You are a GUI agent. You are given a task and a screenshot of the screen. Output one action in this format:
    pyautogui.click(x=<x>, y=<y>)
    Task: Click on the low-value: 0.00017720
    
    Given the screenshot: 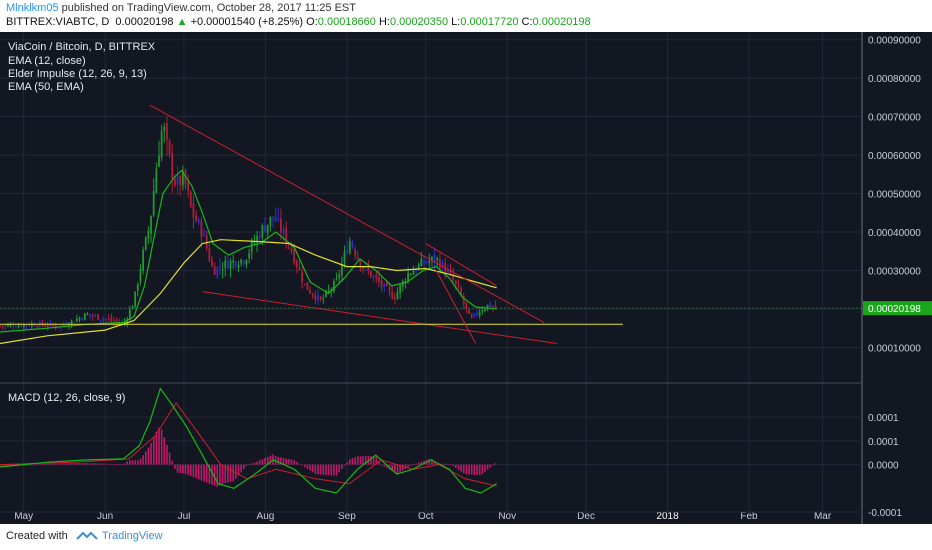 What is the action you would take?
    pyautogui.click(x=489, y=22)
    